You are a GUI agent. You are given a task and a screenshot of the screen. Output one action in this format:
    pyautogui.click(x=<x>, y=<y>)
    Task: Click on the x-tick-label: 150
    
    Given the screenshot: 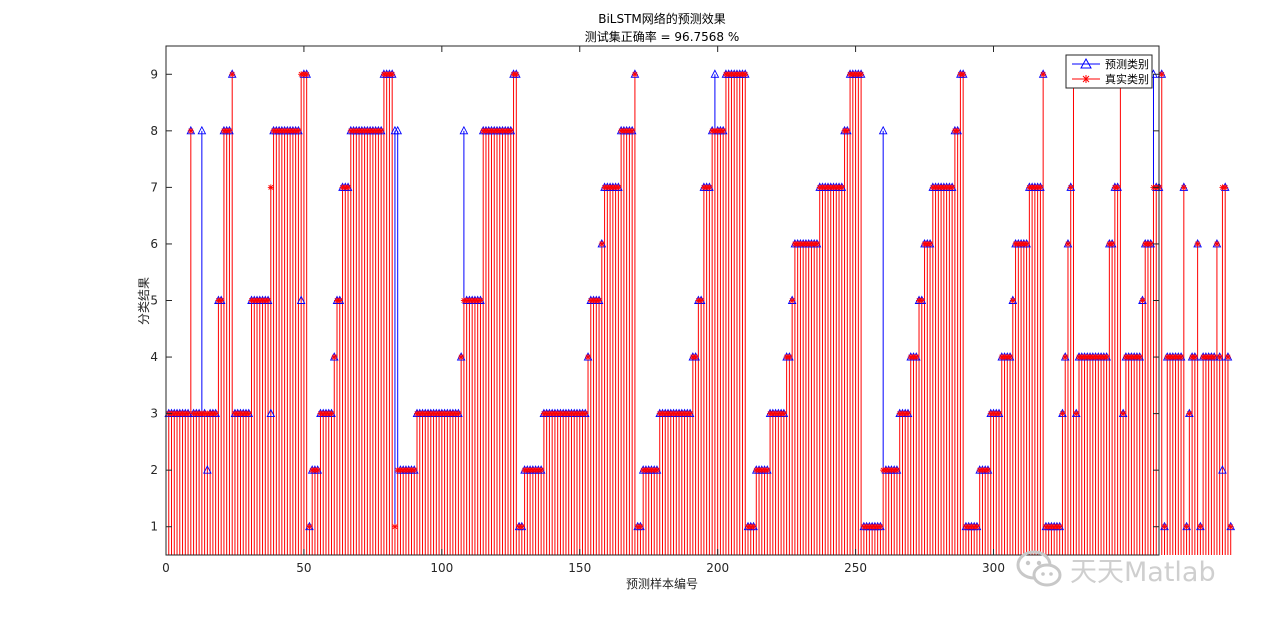 What is the action you would take?
    pyautogui.click(x=579, y=568)
    